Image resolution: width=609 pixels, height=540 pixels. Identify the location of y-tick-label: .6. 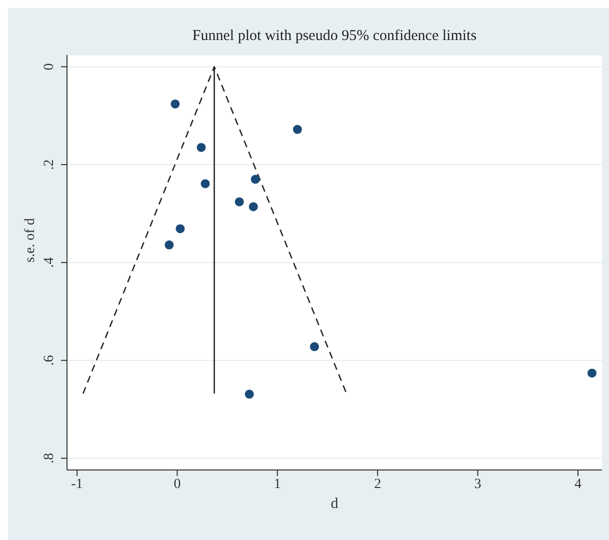
(49, 360).